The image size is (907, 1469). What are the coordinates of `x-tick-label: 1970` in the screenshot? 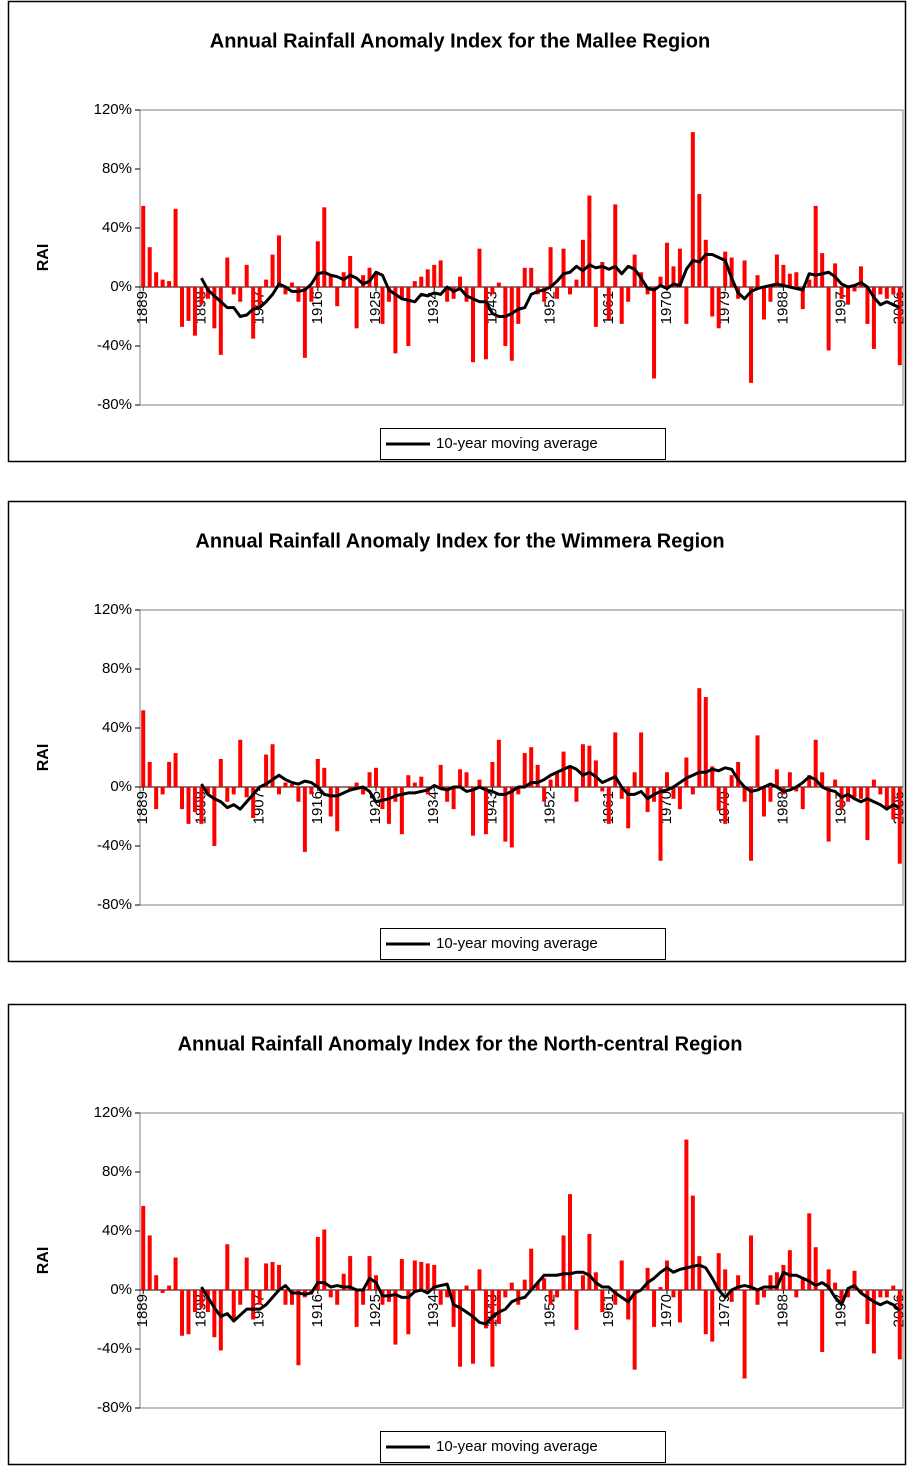 It's located at (666, 1310).